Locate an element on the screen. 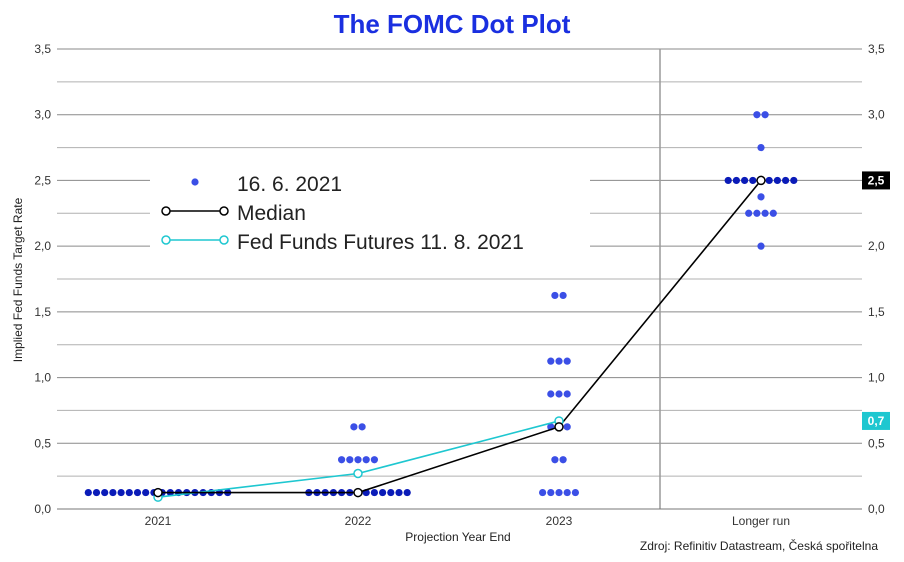 The height and width of the screenshot is (562, 904). y-axis-left: 0,0 0,5 1,0 1,5 2,0 2,5 3,0 3,5 is located at coordinates (42, 279).